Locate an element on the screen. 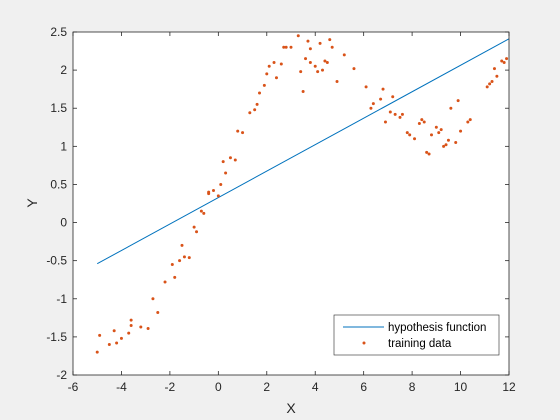  y-axis-label: Y is located at coordinates (32, 203).